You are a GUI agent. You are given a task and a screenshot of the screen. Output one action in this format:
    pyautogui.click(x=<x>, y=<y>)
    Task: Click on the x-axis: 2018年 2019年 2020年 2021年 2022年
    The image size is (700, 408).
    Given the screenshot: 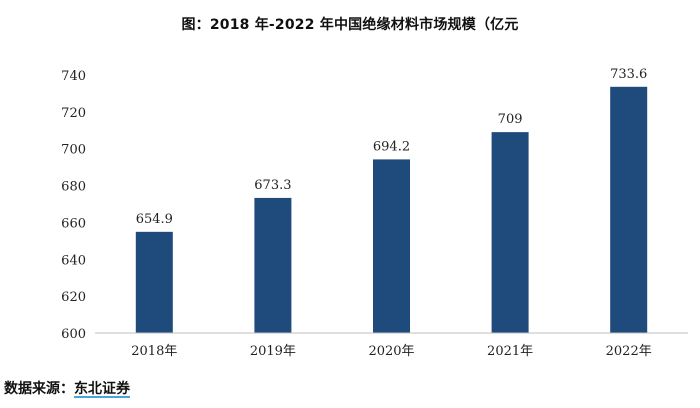 What is the action you would take?
    pyautogui.click(x=391, y=345)
    